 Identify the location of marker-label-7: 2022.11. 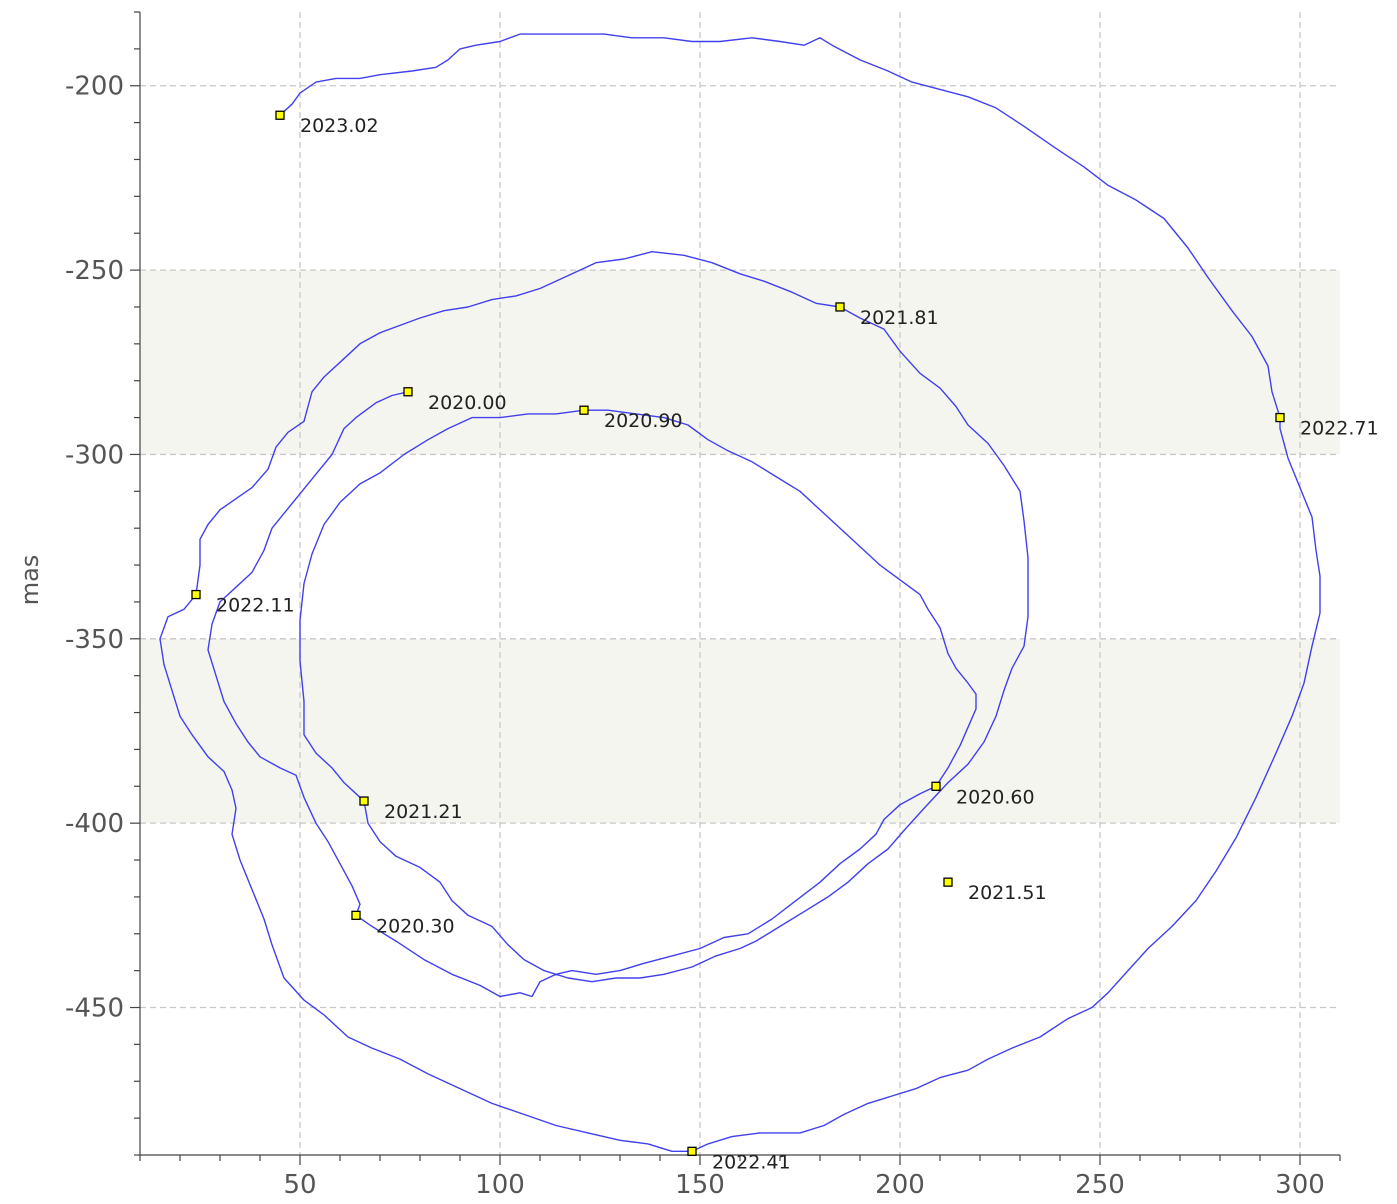
(255, 606).